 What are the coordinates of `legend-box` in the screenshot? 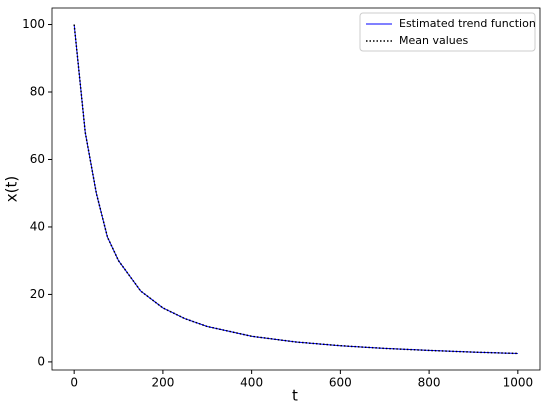 It's located at (447, 32).